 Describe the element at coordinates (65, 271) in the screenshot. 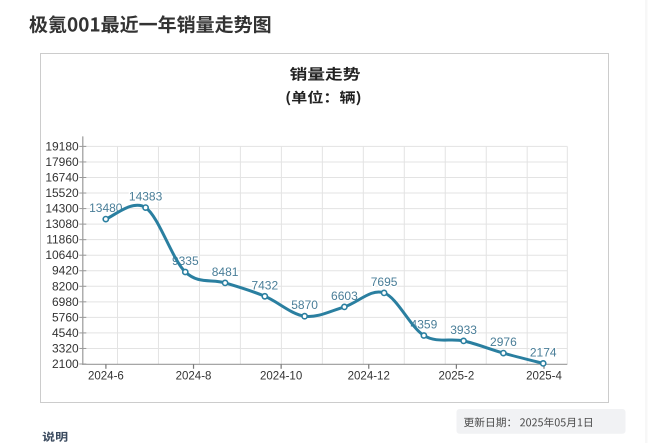

I see `svg-text: 9420` at that location.